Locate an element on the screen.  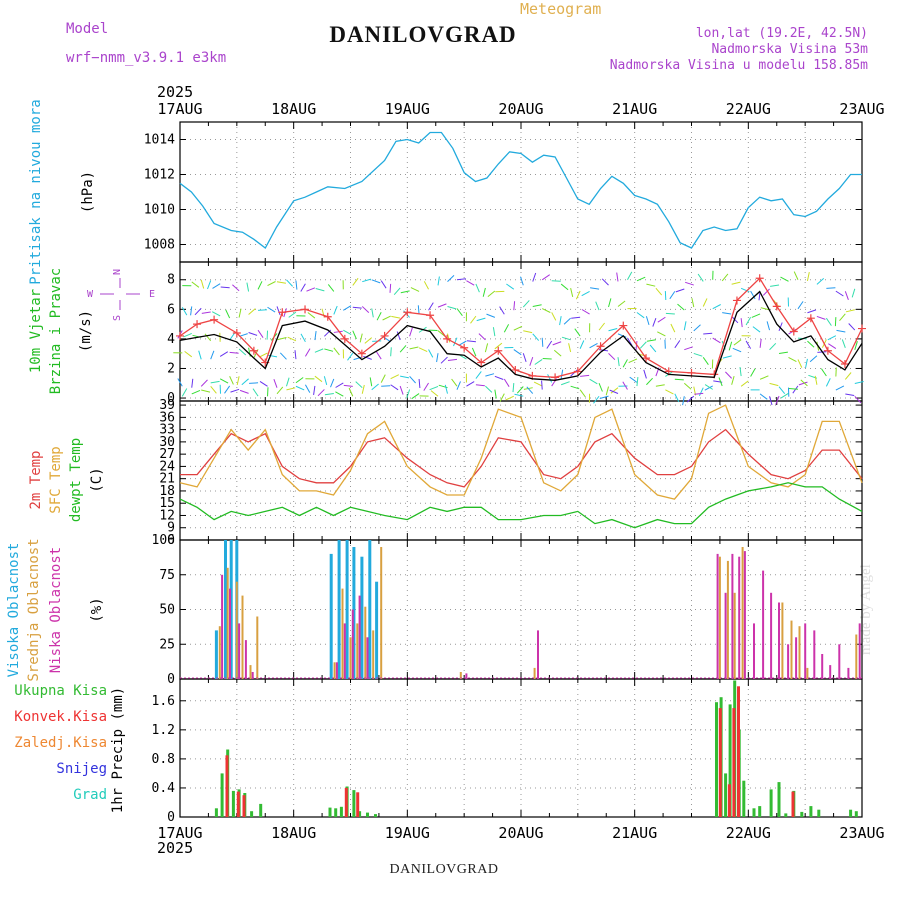
y-tick-label: 9 is located at coordinates (171, 528).